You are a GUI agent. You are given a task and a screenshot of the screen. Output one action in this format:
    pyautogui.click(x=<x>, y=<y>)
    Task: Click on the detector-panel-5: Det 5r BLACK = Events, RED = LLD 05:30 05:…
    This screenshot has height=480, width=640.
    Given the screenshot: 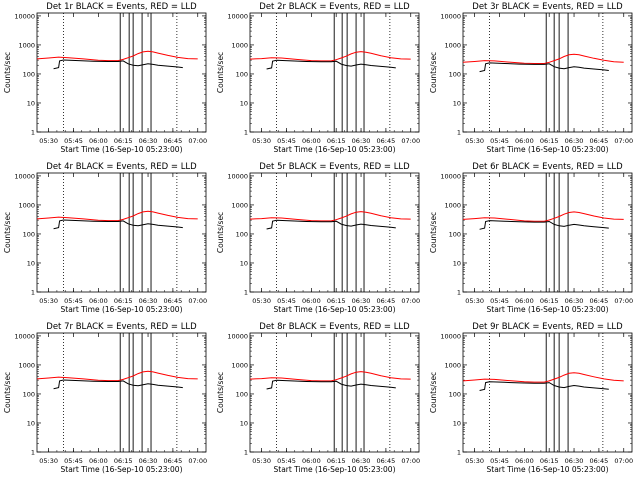 What is the action you would take?
    pyautogui.click(x=319, y=240)
    